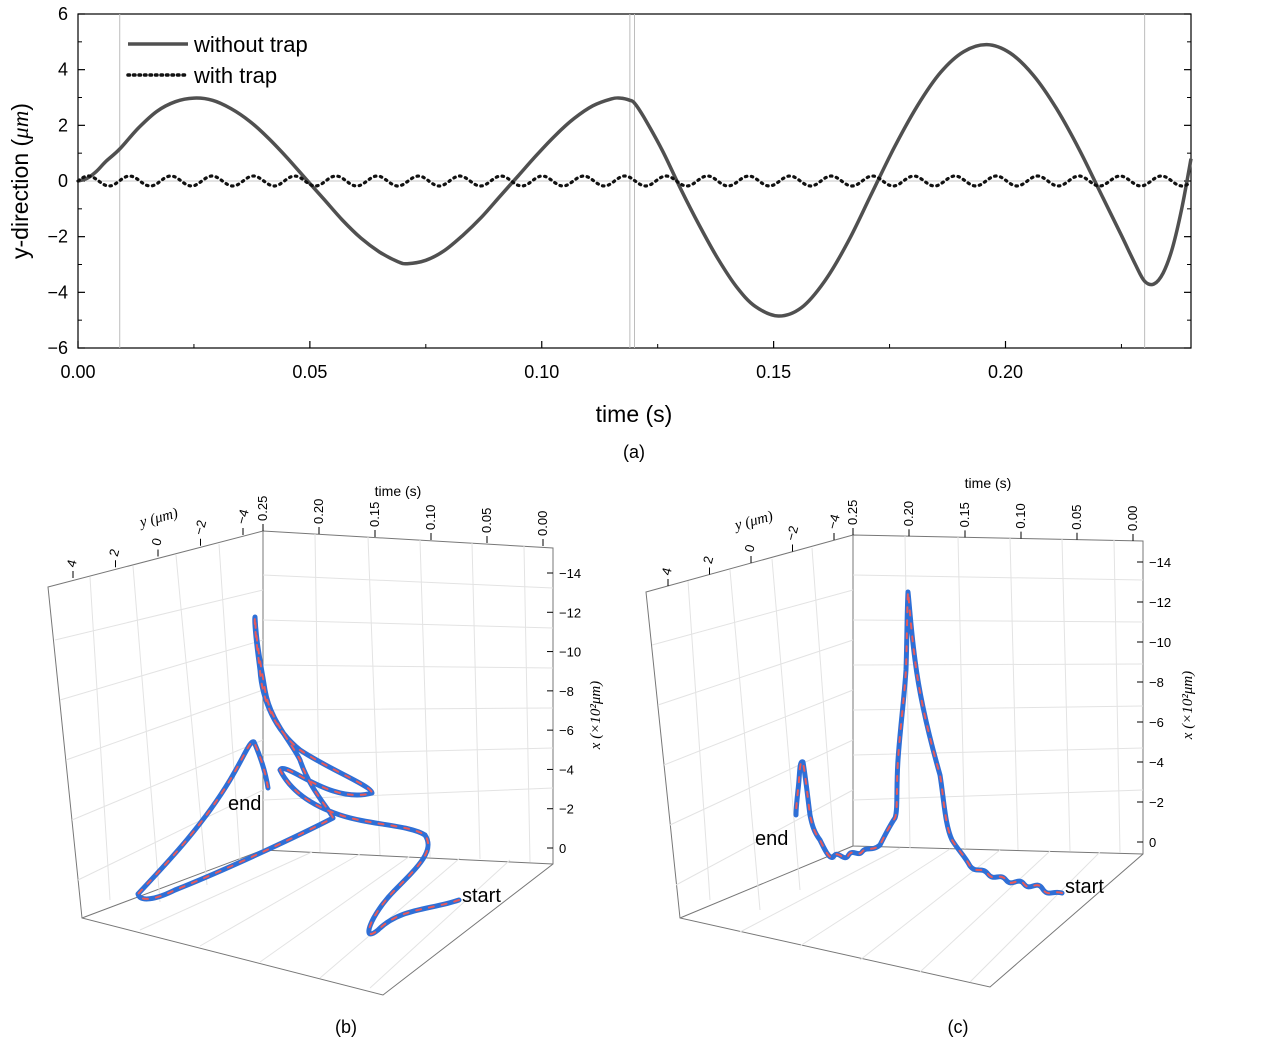 The height and width of the screenshot is (1045, 1280). I want to click on x-tick-label: 0.00, so click(77, 372).